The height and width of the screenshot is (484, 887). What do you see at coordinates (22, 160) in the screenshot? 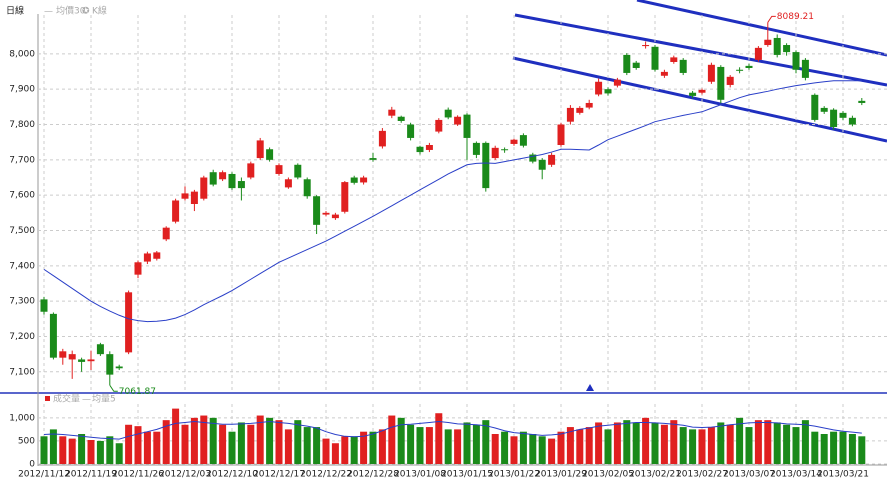
I see `y-tick-label: 7,700` at bounding box center [22, 160].